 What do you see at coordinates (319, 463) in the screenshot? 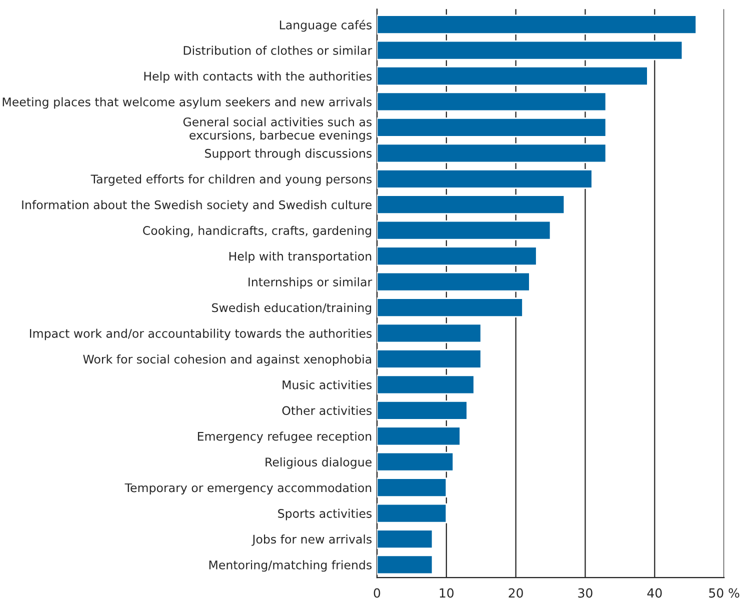
I see `y-tick-label: Religious dialogue` at bounding box center [319, 463].